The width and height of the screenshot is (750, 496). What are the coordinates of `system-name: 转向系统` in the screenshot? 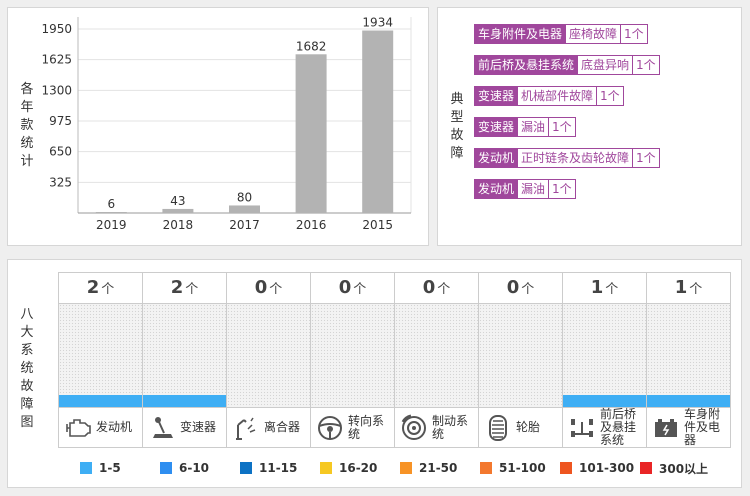 It's located at (366, 427).